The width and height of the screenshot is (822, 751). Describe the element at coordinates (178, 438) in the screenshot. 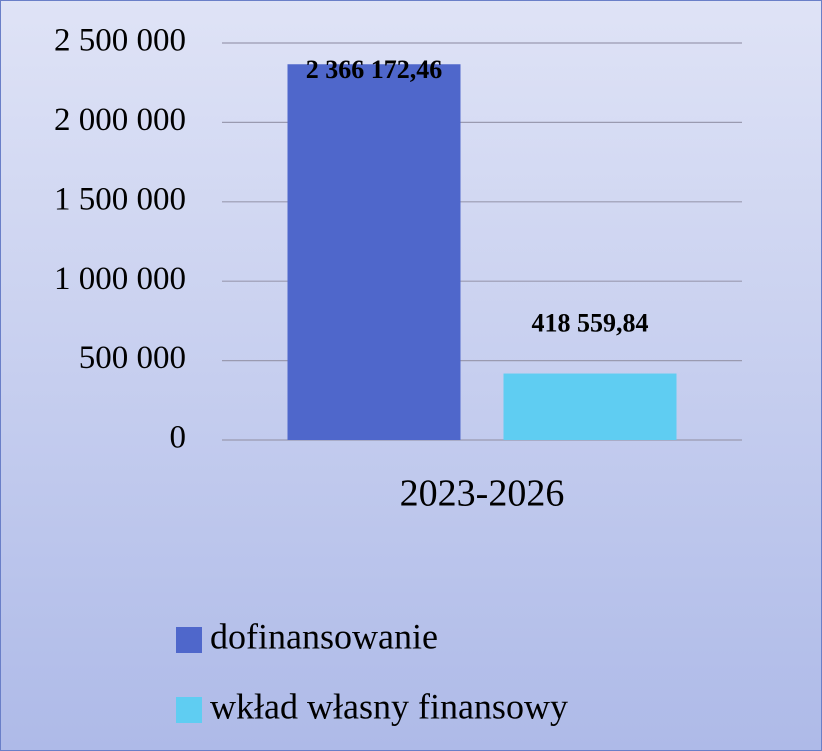

I see `y-tick-label: 0` at that location.